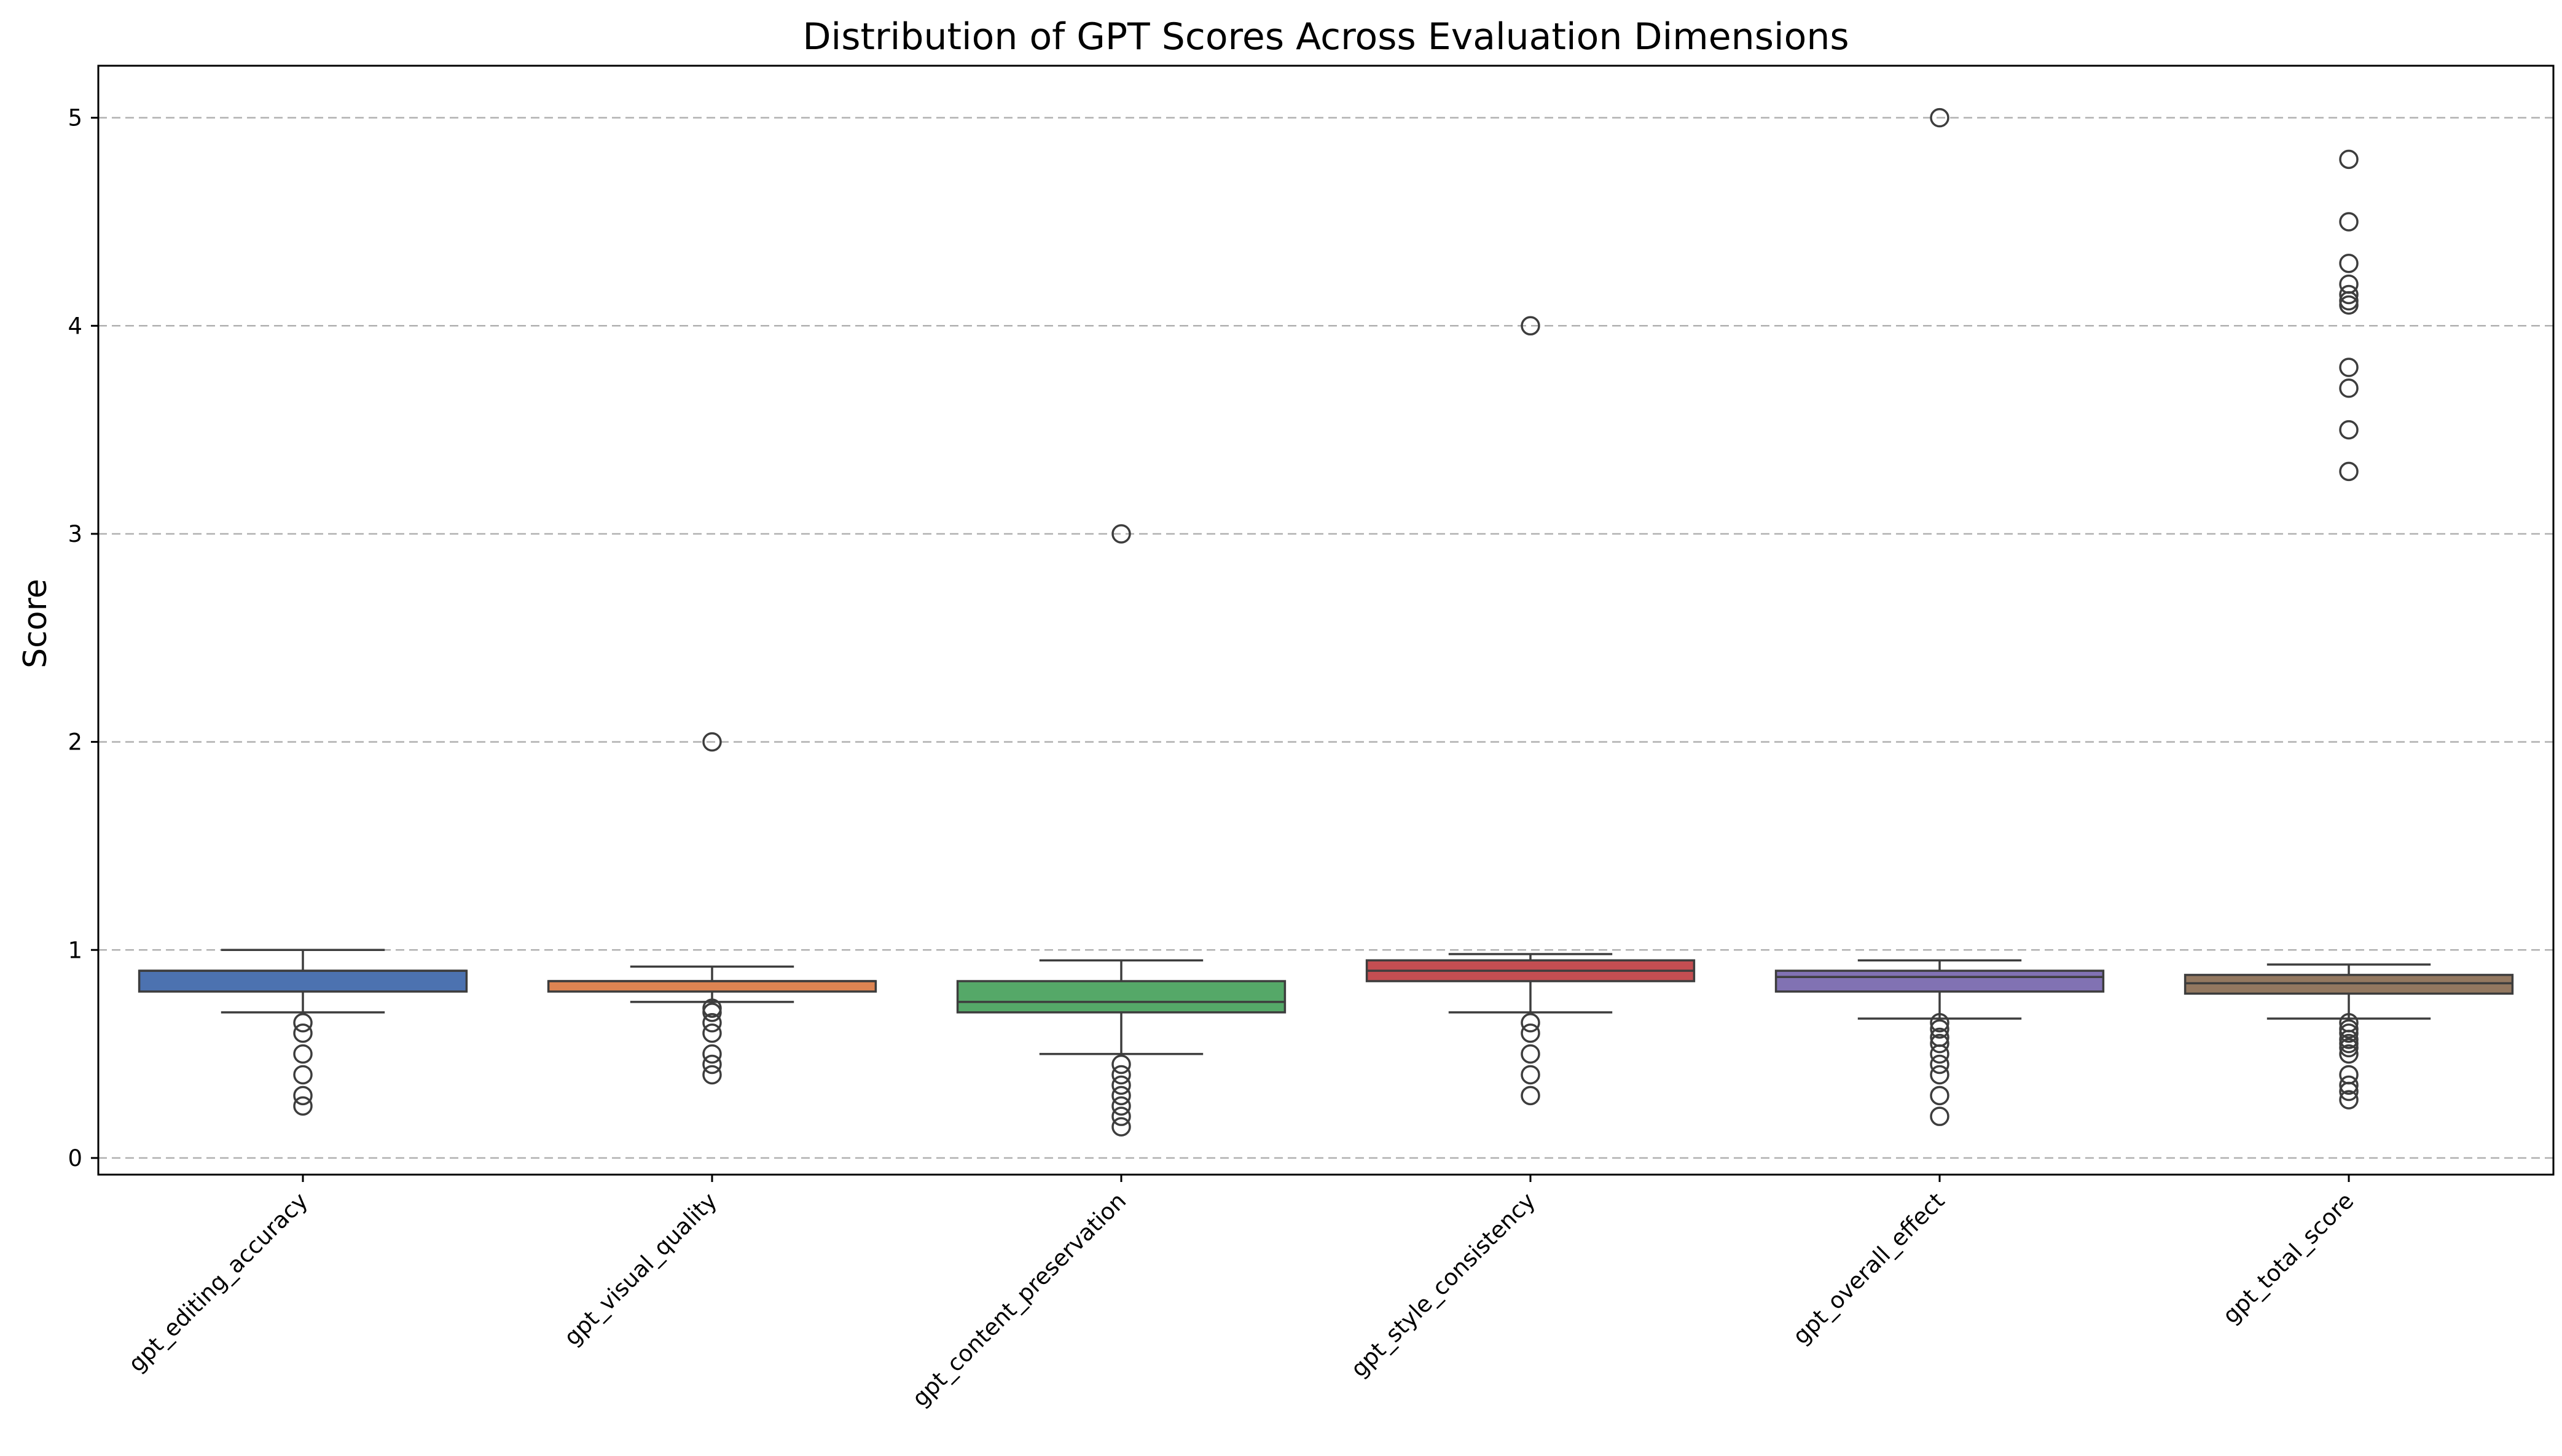 The width and height of the screenshot is (2562, 1456). What do you see at coordinates (641, 1269) in the screenshot?
I see `x-tick-label: gpt_visual_quality` at bounding box center [641, 1269].